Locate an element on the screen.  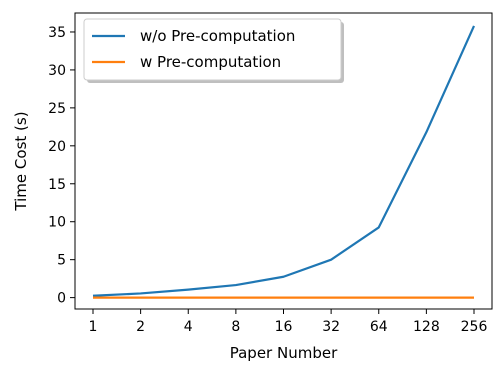
x-axis-label: Paper Number is located at coordinates (284, 353).